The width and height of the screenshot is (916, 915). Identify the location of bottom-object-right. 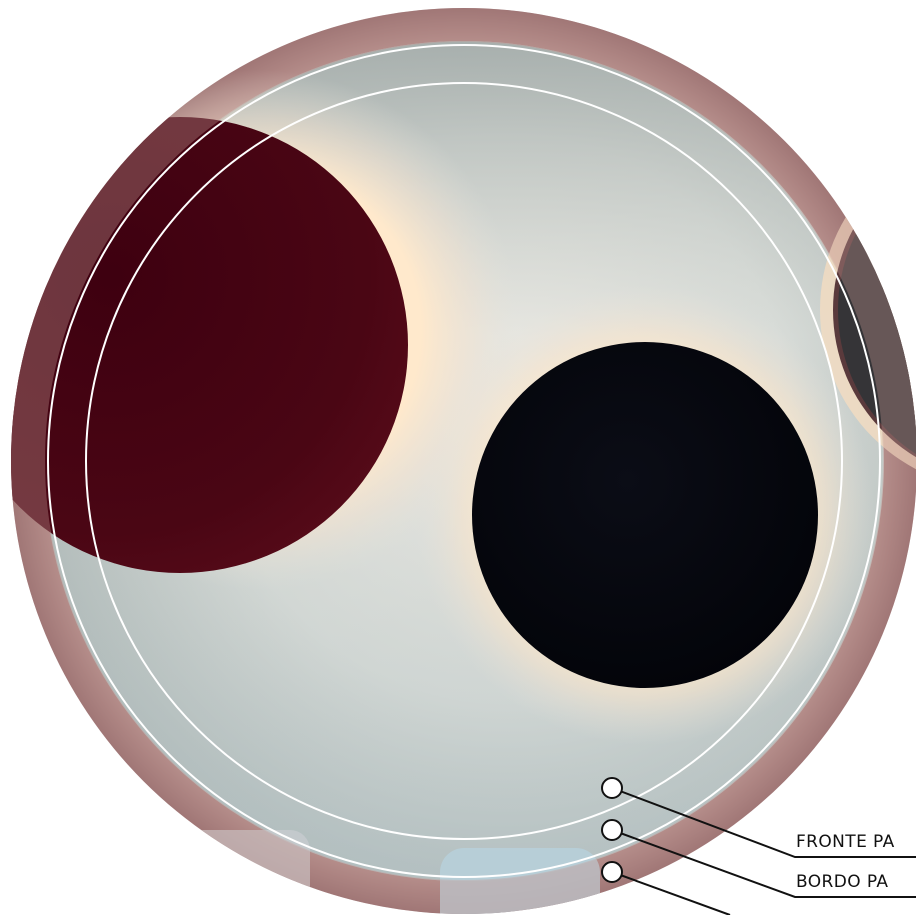
(520, 881).